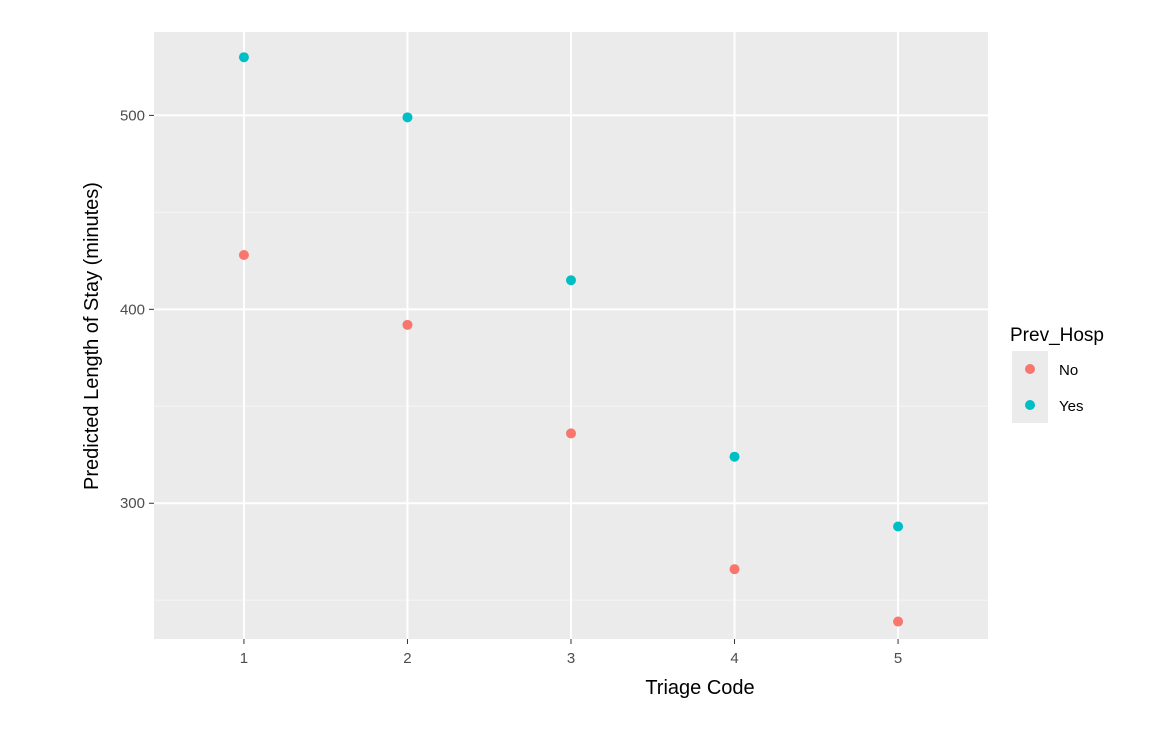 The image size is (1152, 730). What do you see at coordinates (92, 336) in the screenshot?
I see `y-axis-title: Predicted Length of Stay (minutes)` at bounding box center [92, 336].